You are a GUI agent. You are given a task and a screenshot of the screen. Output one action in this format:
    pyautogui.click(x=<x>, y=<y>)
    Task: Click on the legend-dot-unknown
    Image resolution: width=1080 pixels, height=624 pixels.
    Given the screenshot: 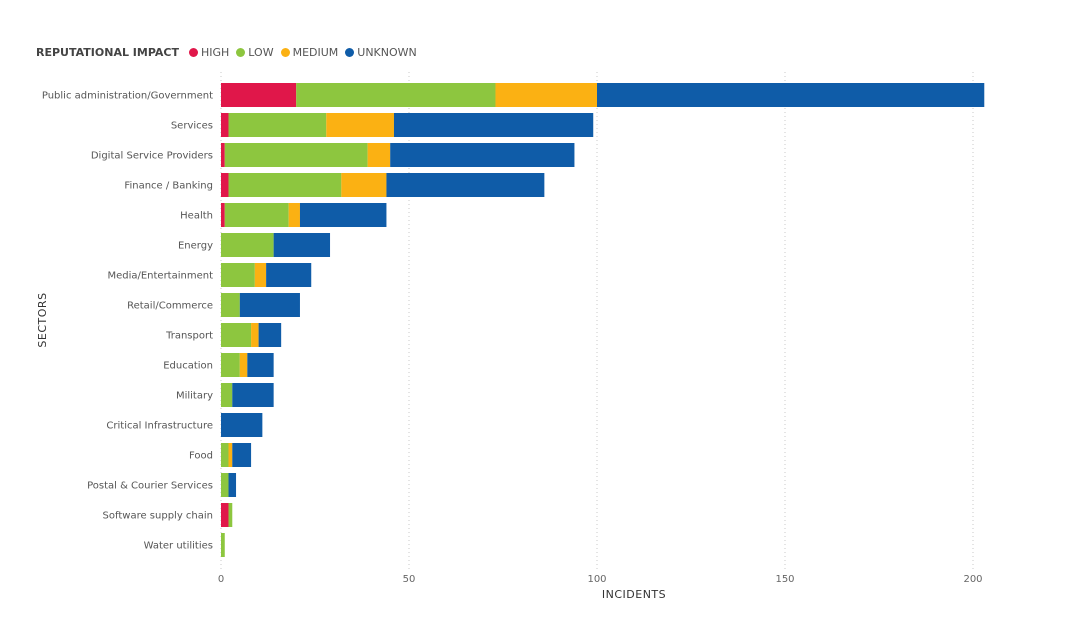 What is the action you would take?
    pyautogui.click(x=350, y=52)
    